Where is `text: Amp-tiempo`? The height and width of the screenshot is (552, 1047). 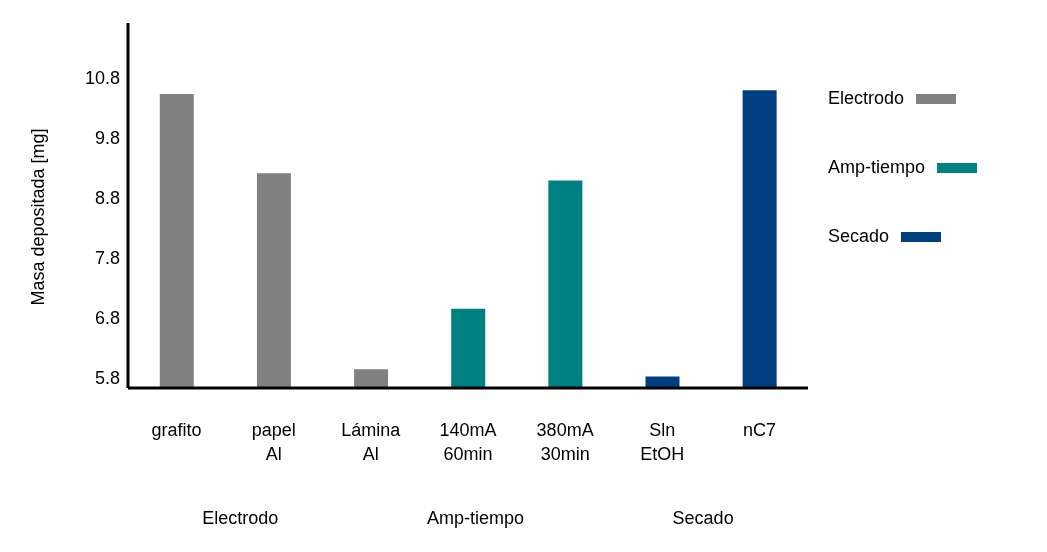
text: Amp-tiempo is located at coordinates (475, 518).